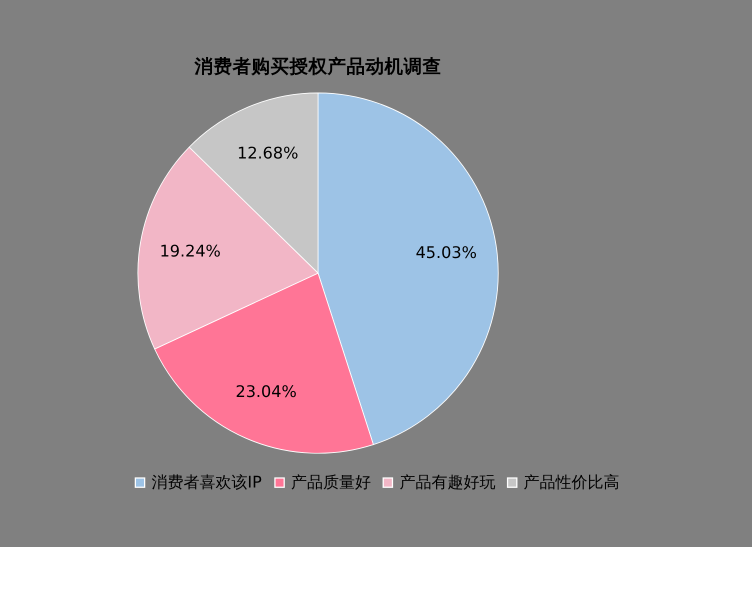 This screenshot has height=594, width=752. I want to click on data-label: 19.24%, so click(190, 250).